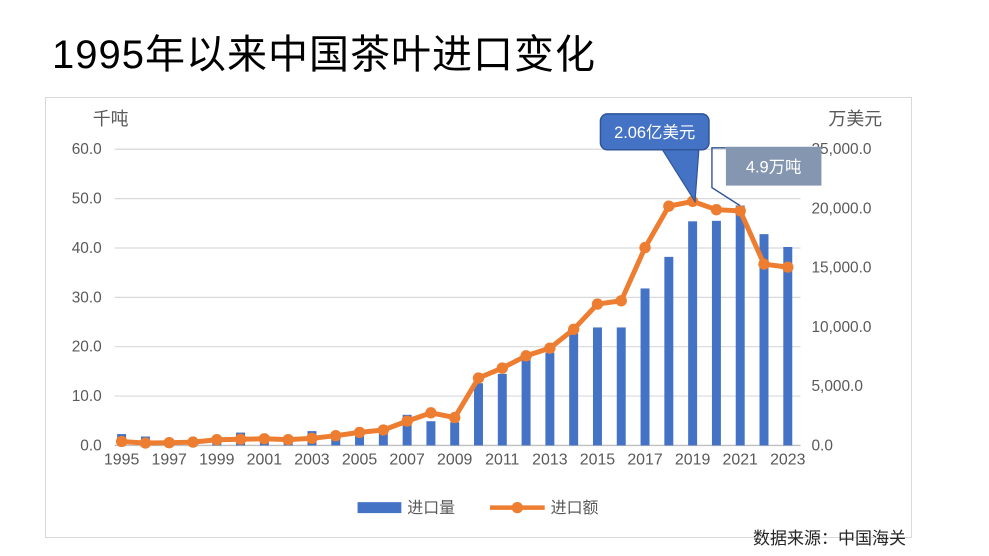  I want to click on marker-2016, so click(621, 301).